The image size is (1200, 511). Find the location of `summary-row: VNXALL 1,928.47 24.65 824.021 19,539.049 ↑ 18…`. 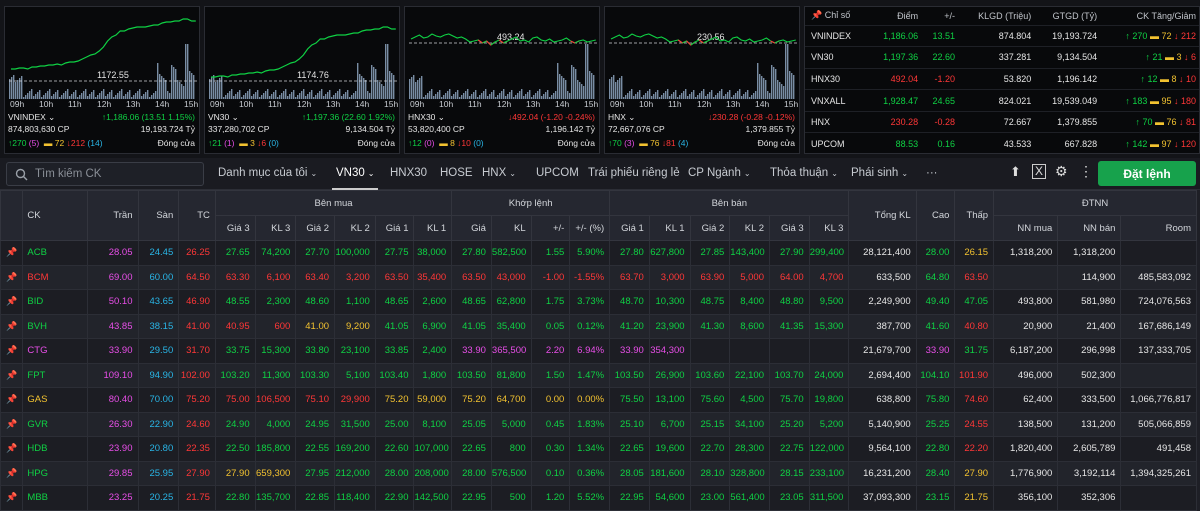

summary-row: VNXALL 1,928.47 24.65 824.021 19,539.049 ↑ 18… is located at coordinates (1002, 100).